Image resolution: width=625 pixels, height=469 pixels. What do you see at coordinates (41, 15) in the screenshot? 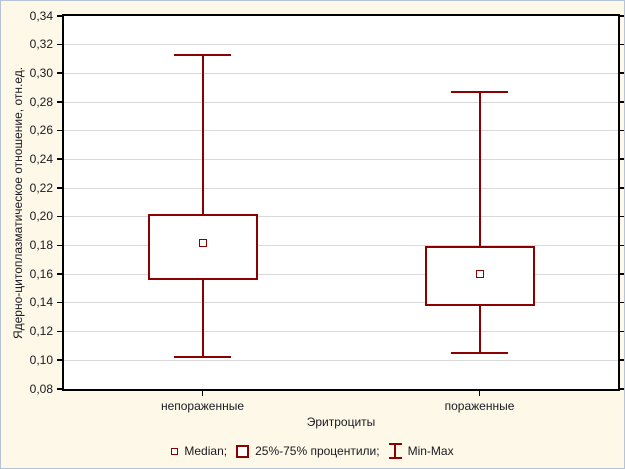
I see `y-tick-label: 0,34` at bounding box center [41, 15].